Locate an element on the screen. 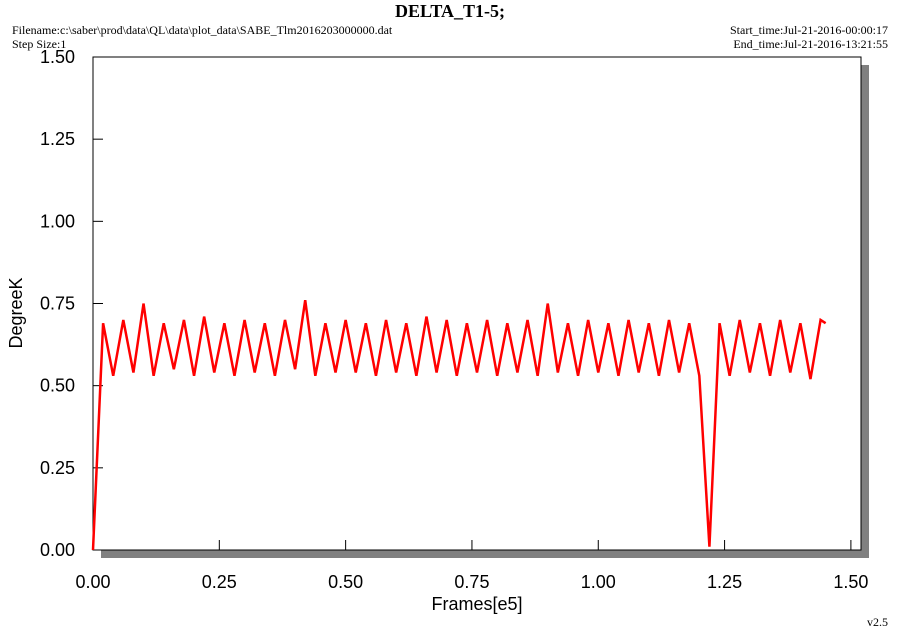 The width and height of the screenshot is (900, 630). x-tick-label: 1.25 is located at coordinates (724, 582).